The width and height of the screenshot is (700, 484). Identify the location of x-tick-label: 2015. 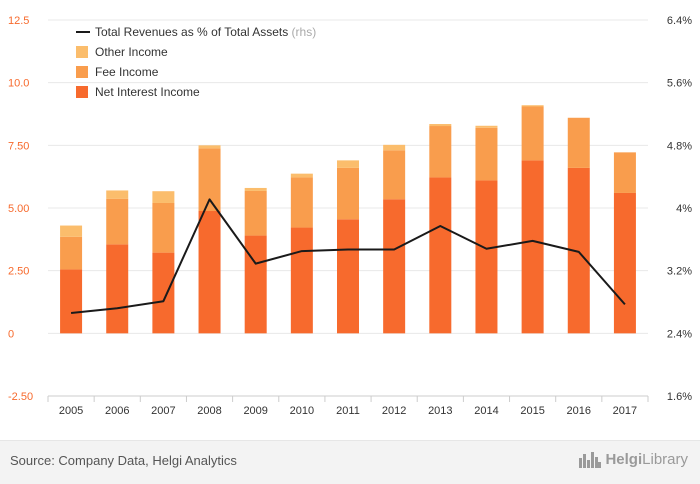
(532, 411).